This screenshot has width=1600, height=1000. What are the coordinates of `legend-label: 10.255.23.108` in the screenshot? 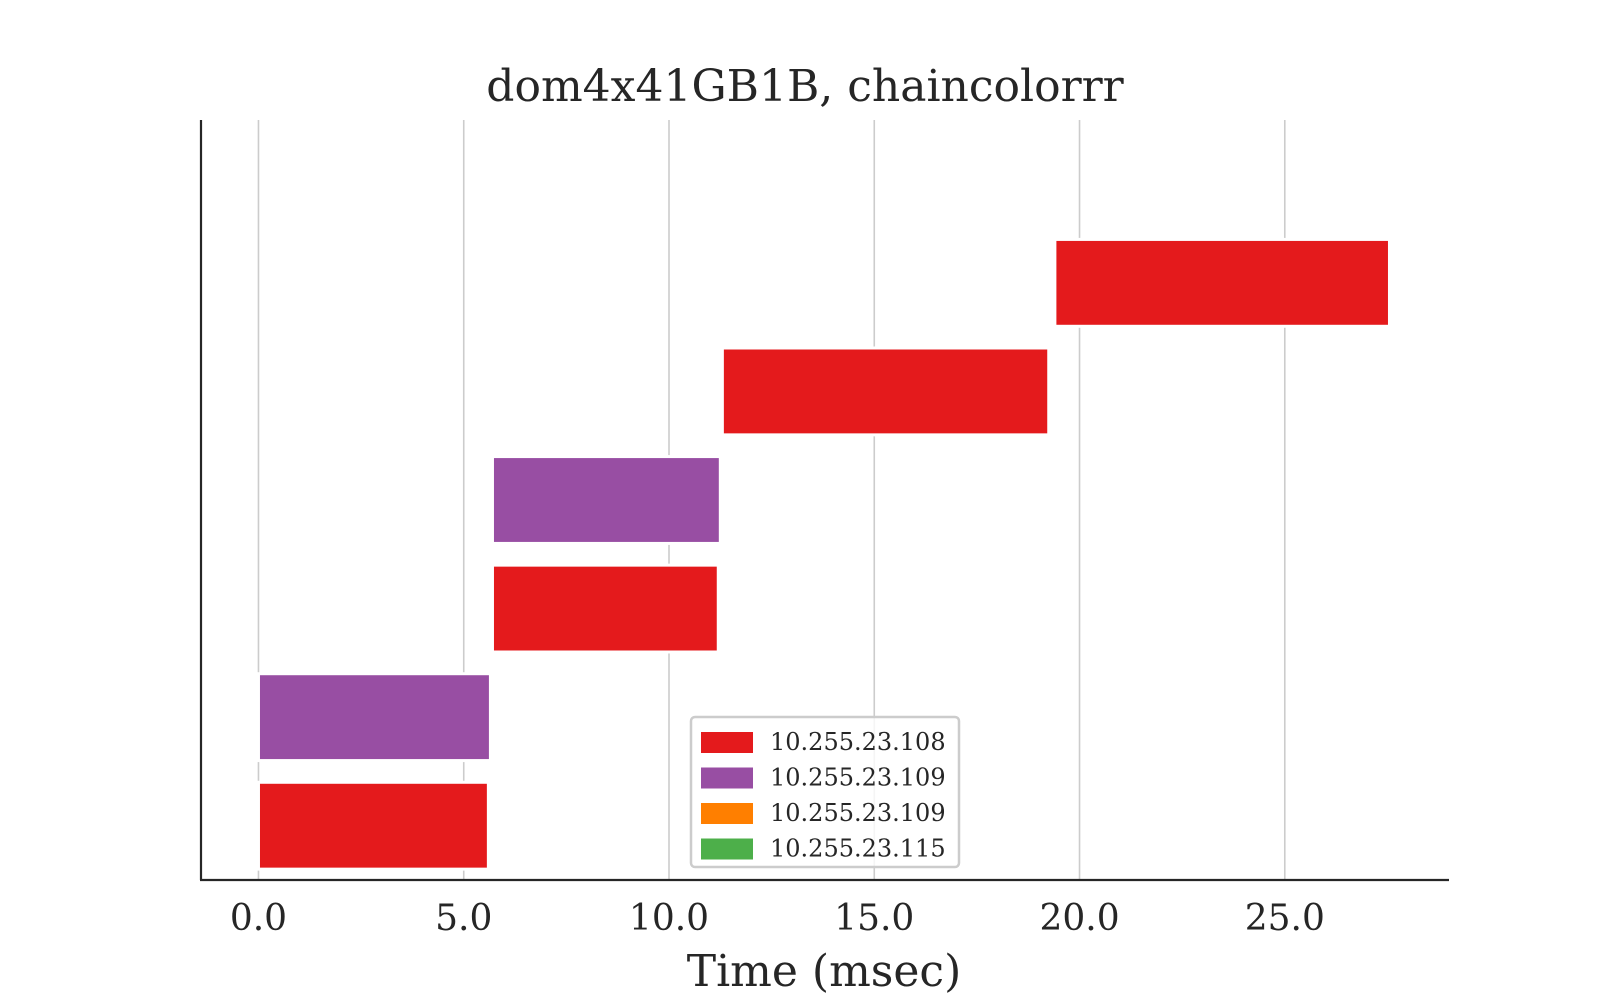 It's located at (858, 742).